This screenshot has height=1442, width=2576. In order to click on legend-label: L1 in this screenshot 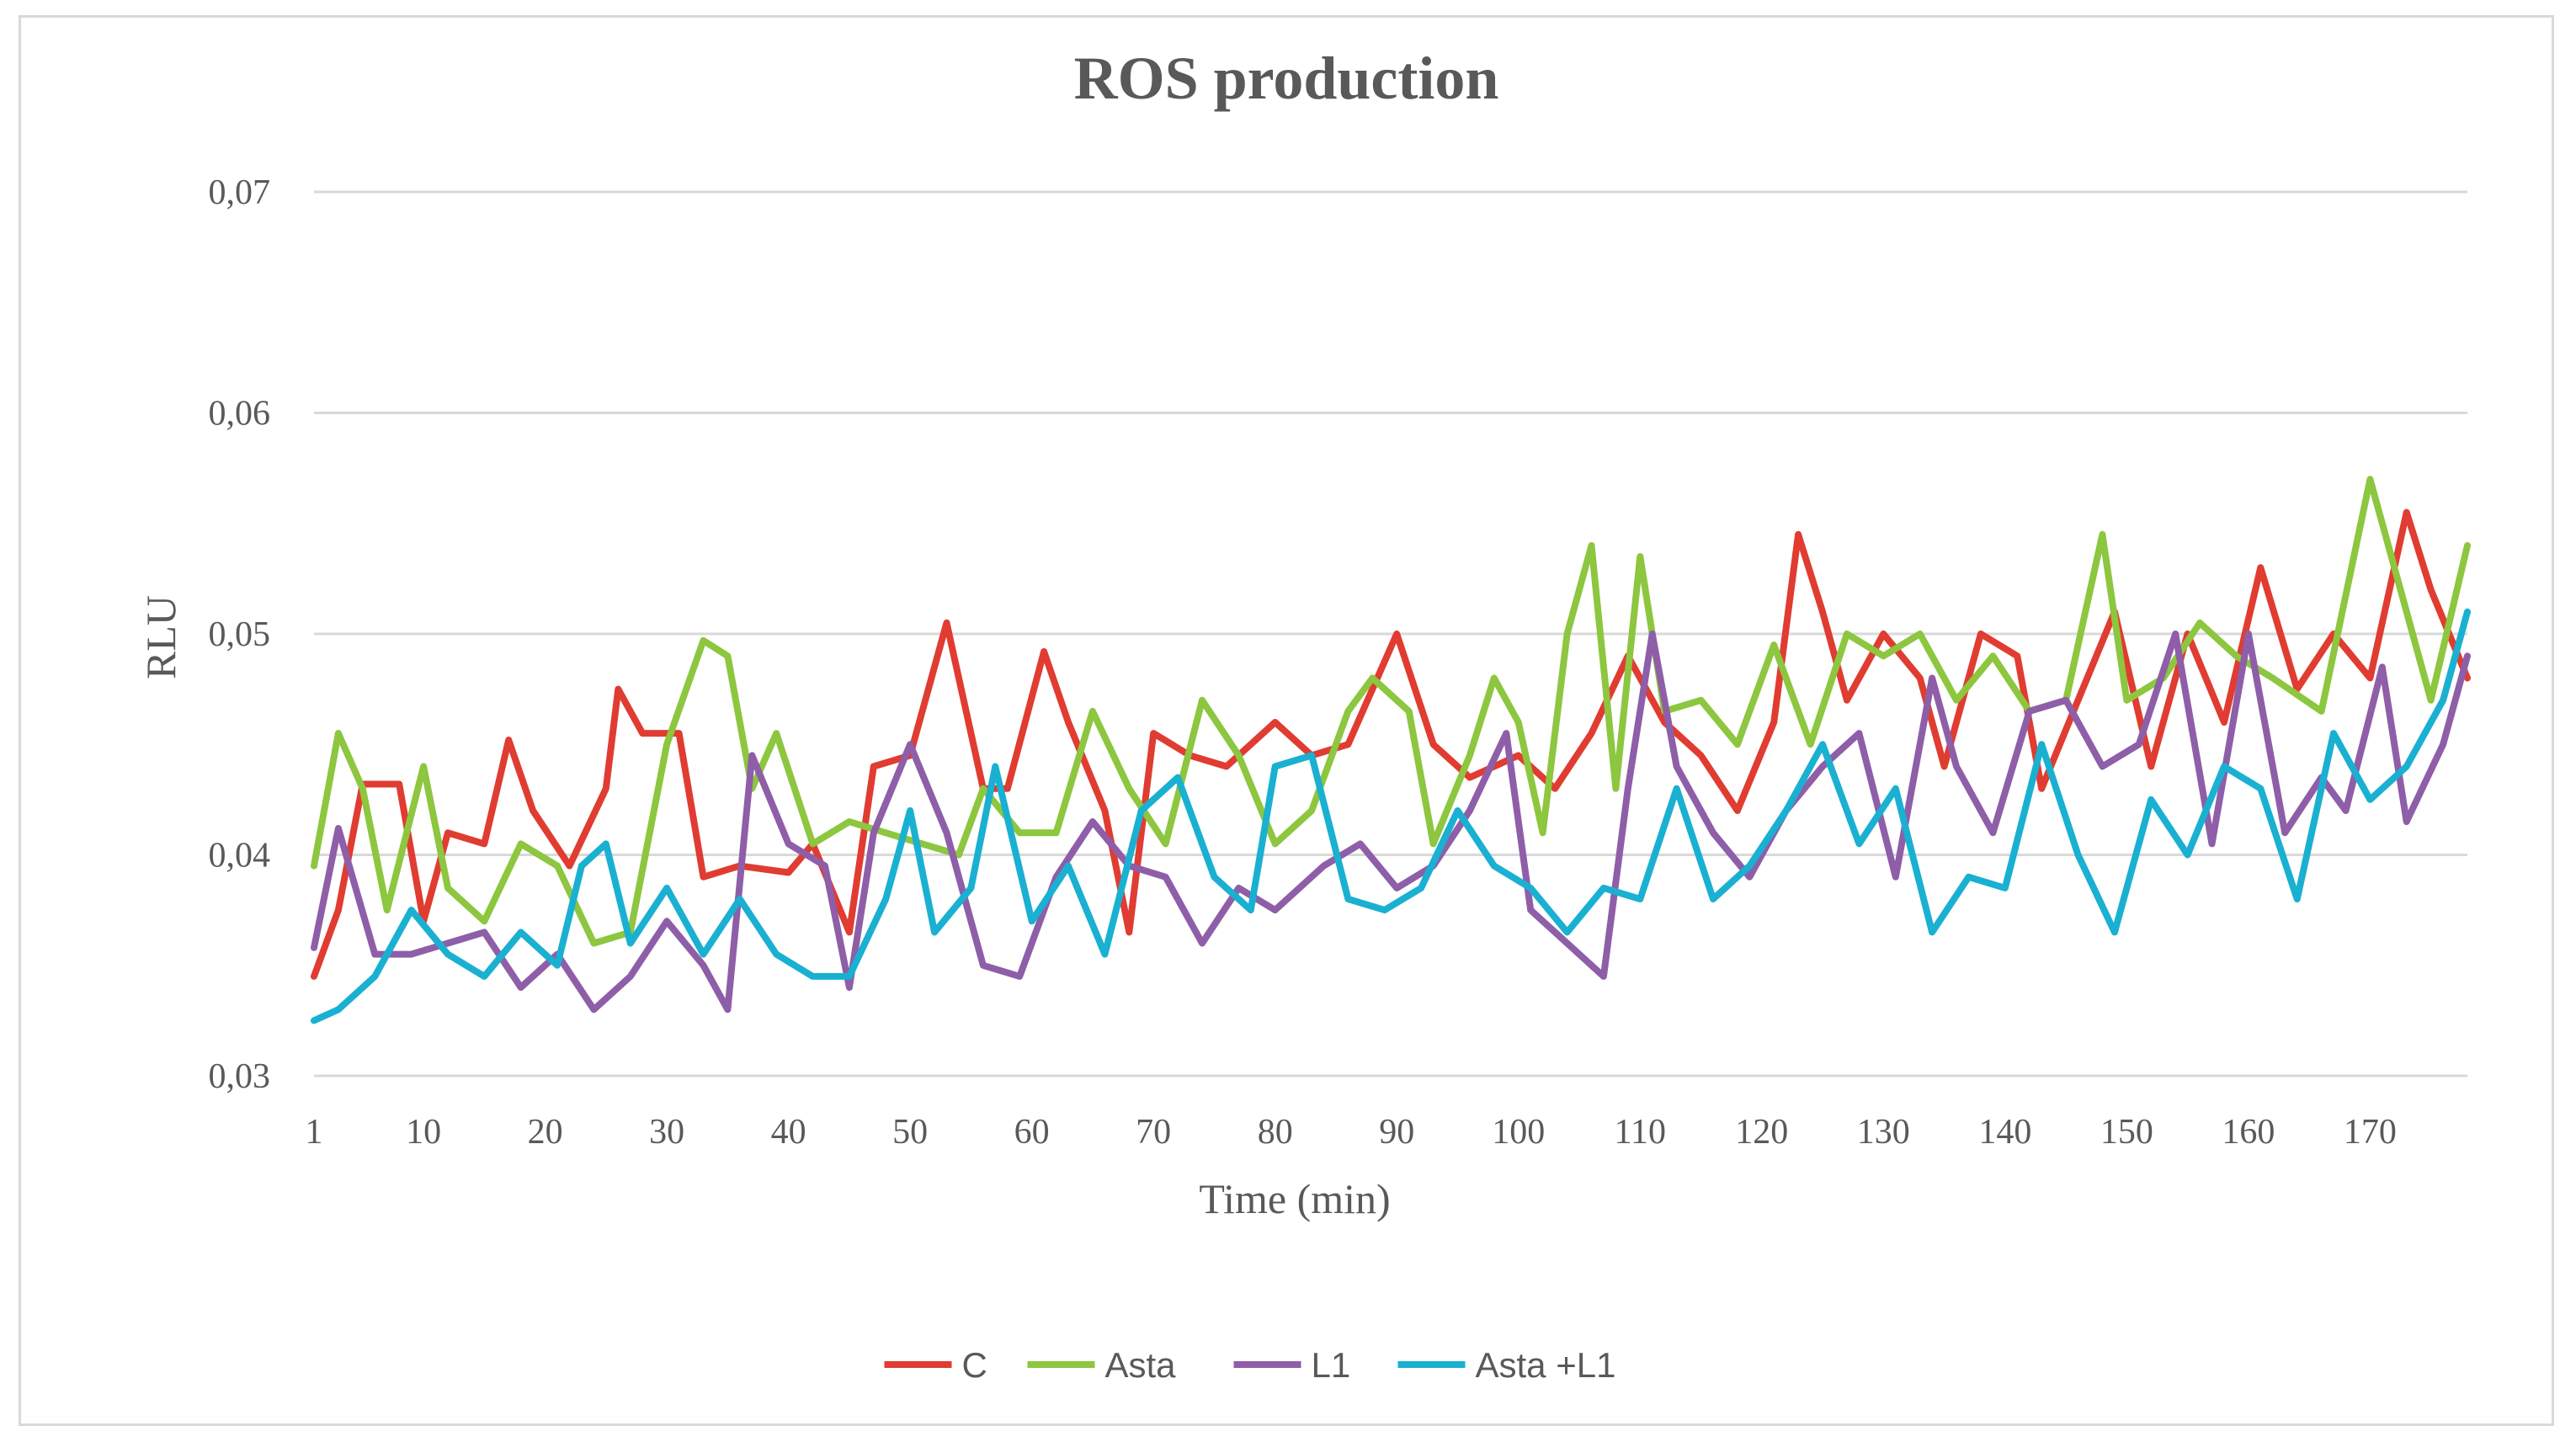, I will do `click(1331, 1365)`.